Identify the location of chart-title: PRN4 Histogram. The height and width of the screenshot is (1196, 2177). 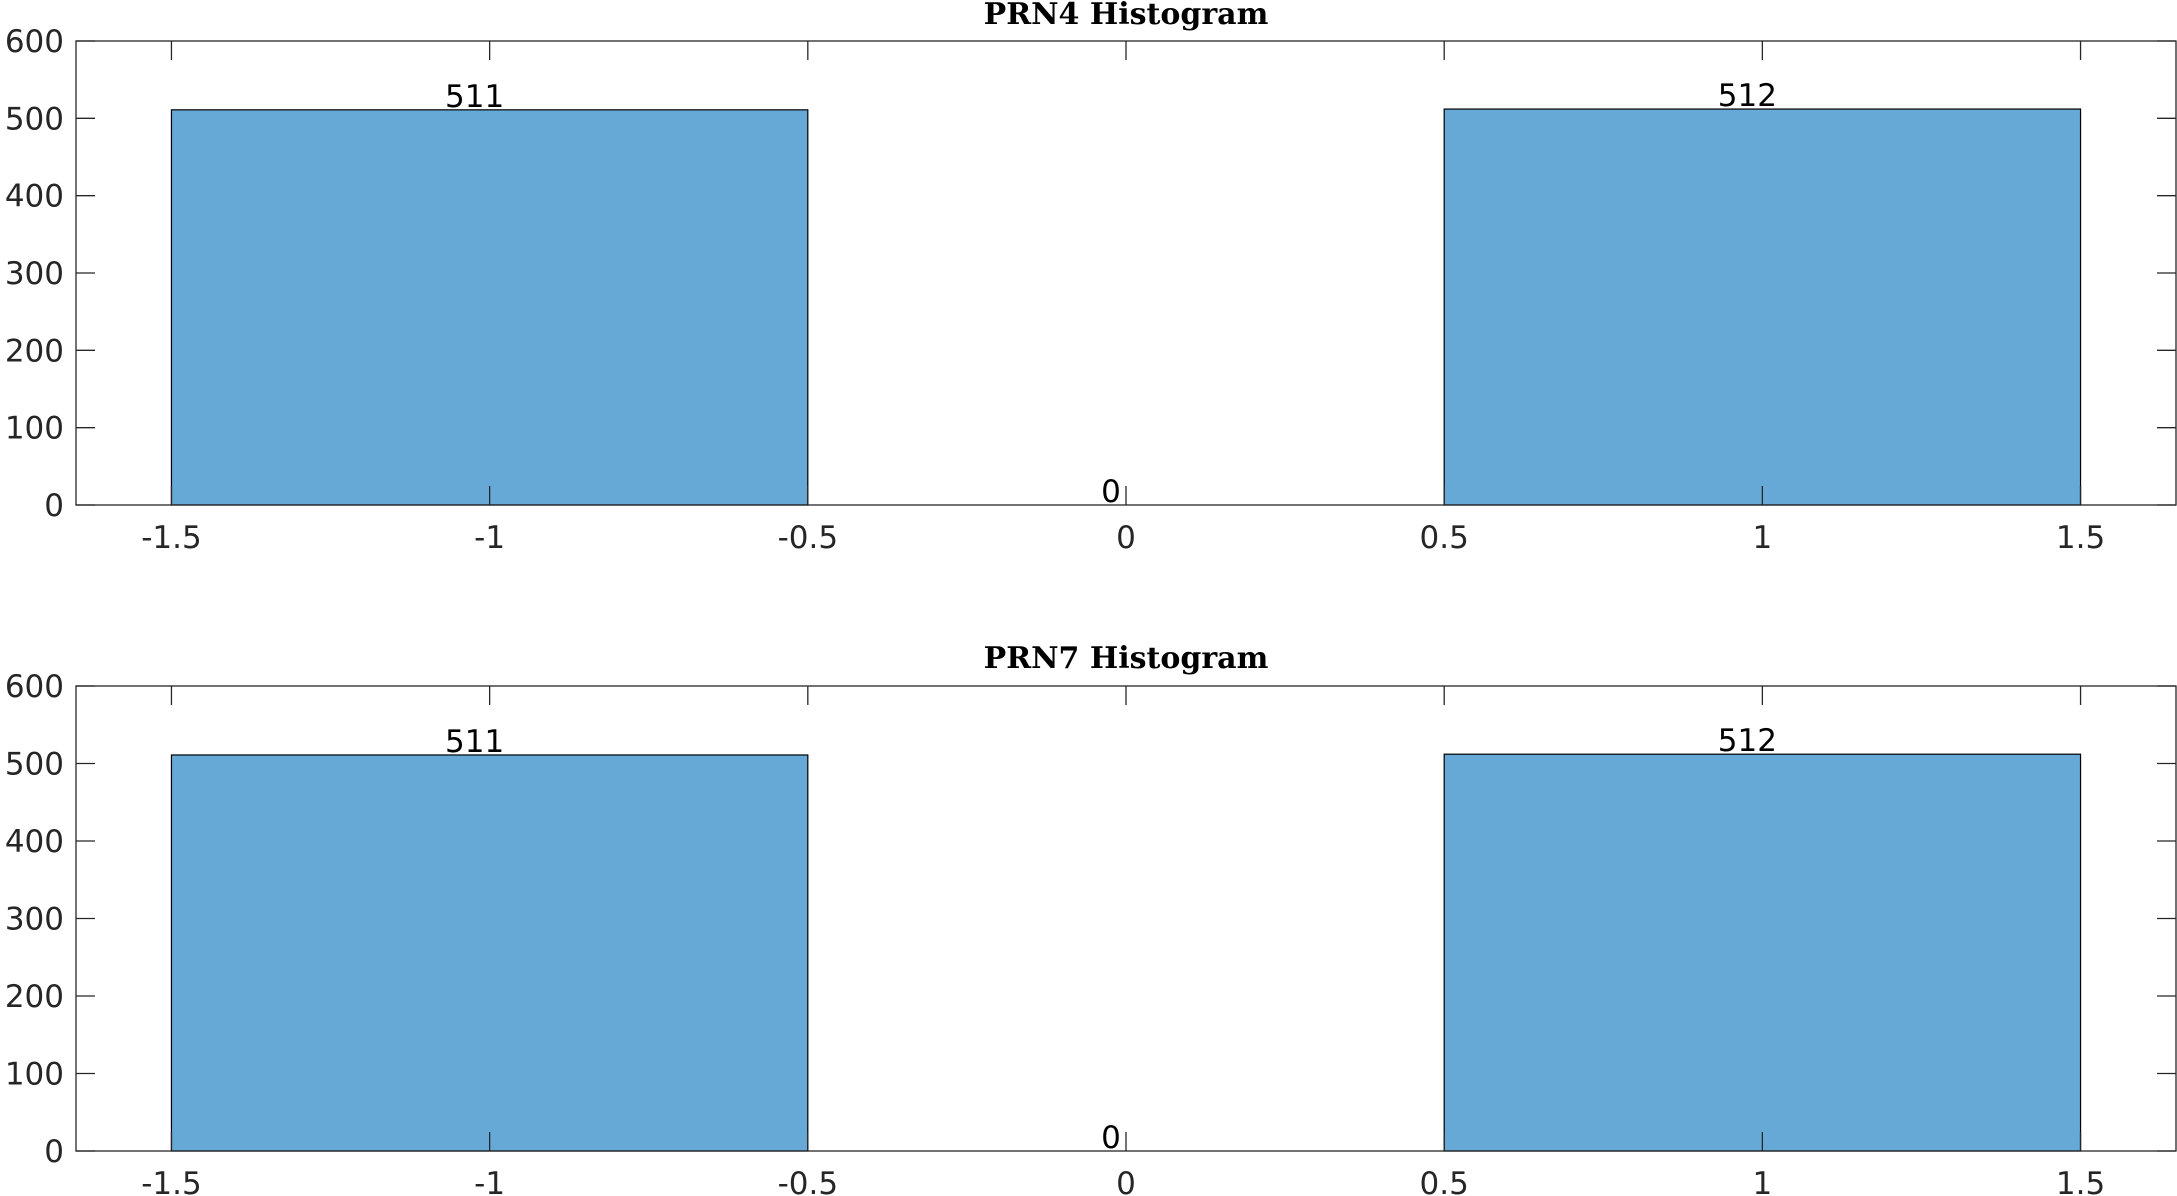
(1126, 16).